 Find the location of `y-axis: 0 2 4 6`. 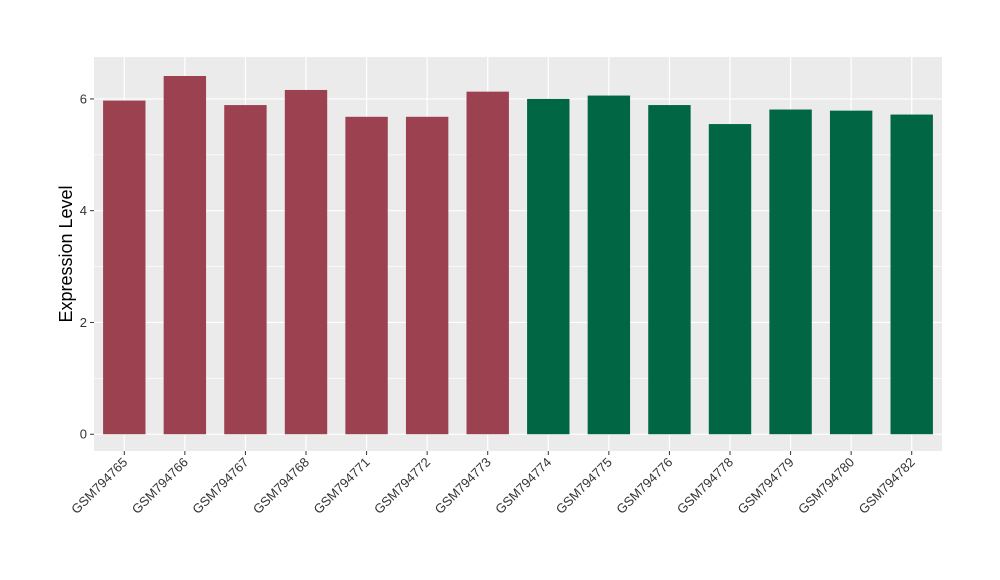

y-axis: 0 2 4 6 is located at coordinates (87, 266).